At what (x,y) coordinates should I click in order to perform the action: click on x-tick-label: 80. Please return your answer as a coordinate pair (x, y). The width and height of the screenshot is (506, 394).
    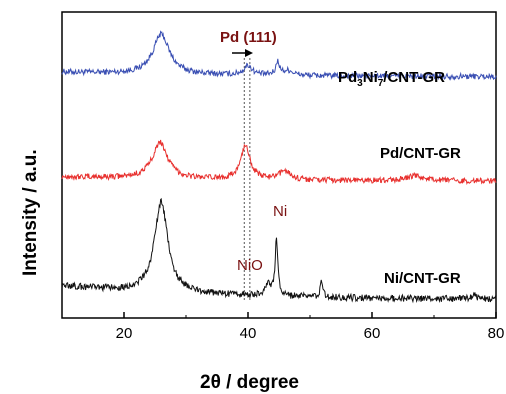
    Looking at the image, I should click on (496, 333).